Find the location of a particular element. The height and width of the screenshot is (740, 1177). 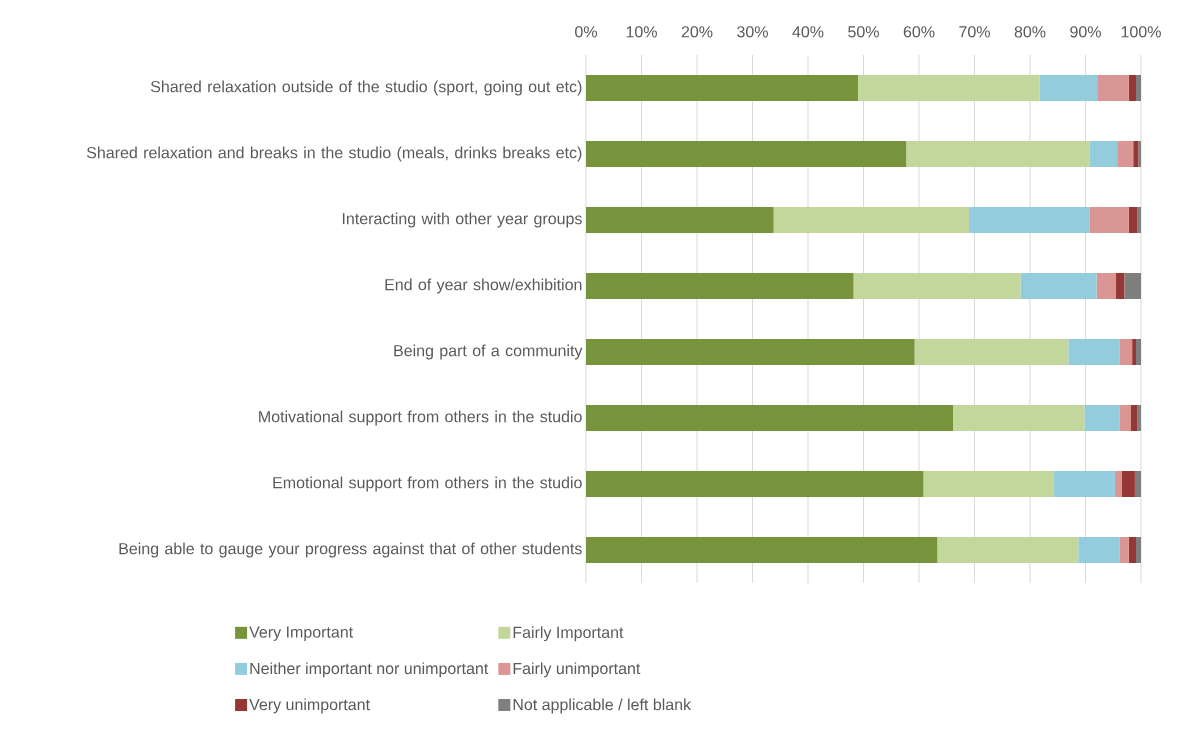

legend-label: Very unimportant is located at coordinates (309, 706).